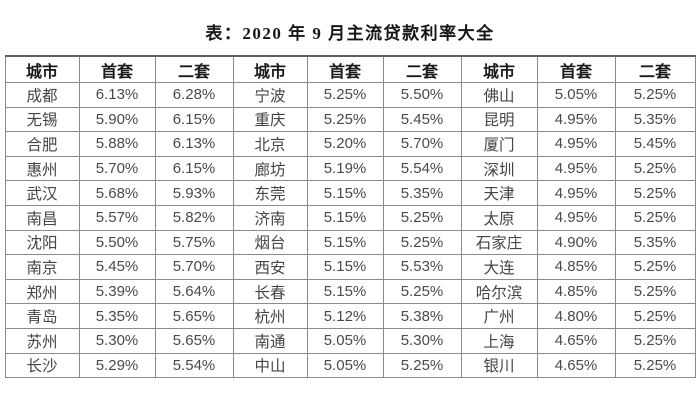 The height and width of the screenshot is (403, 700). I want to click on table-row: 武汉 5.68% 5.93% 东莞 5.15% 5.35% 天津 4.95% 5.25%, so click(350, 193).